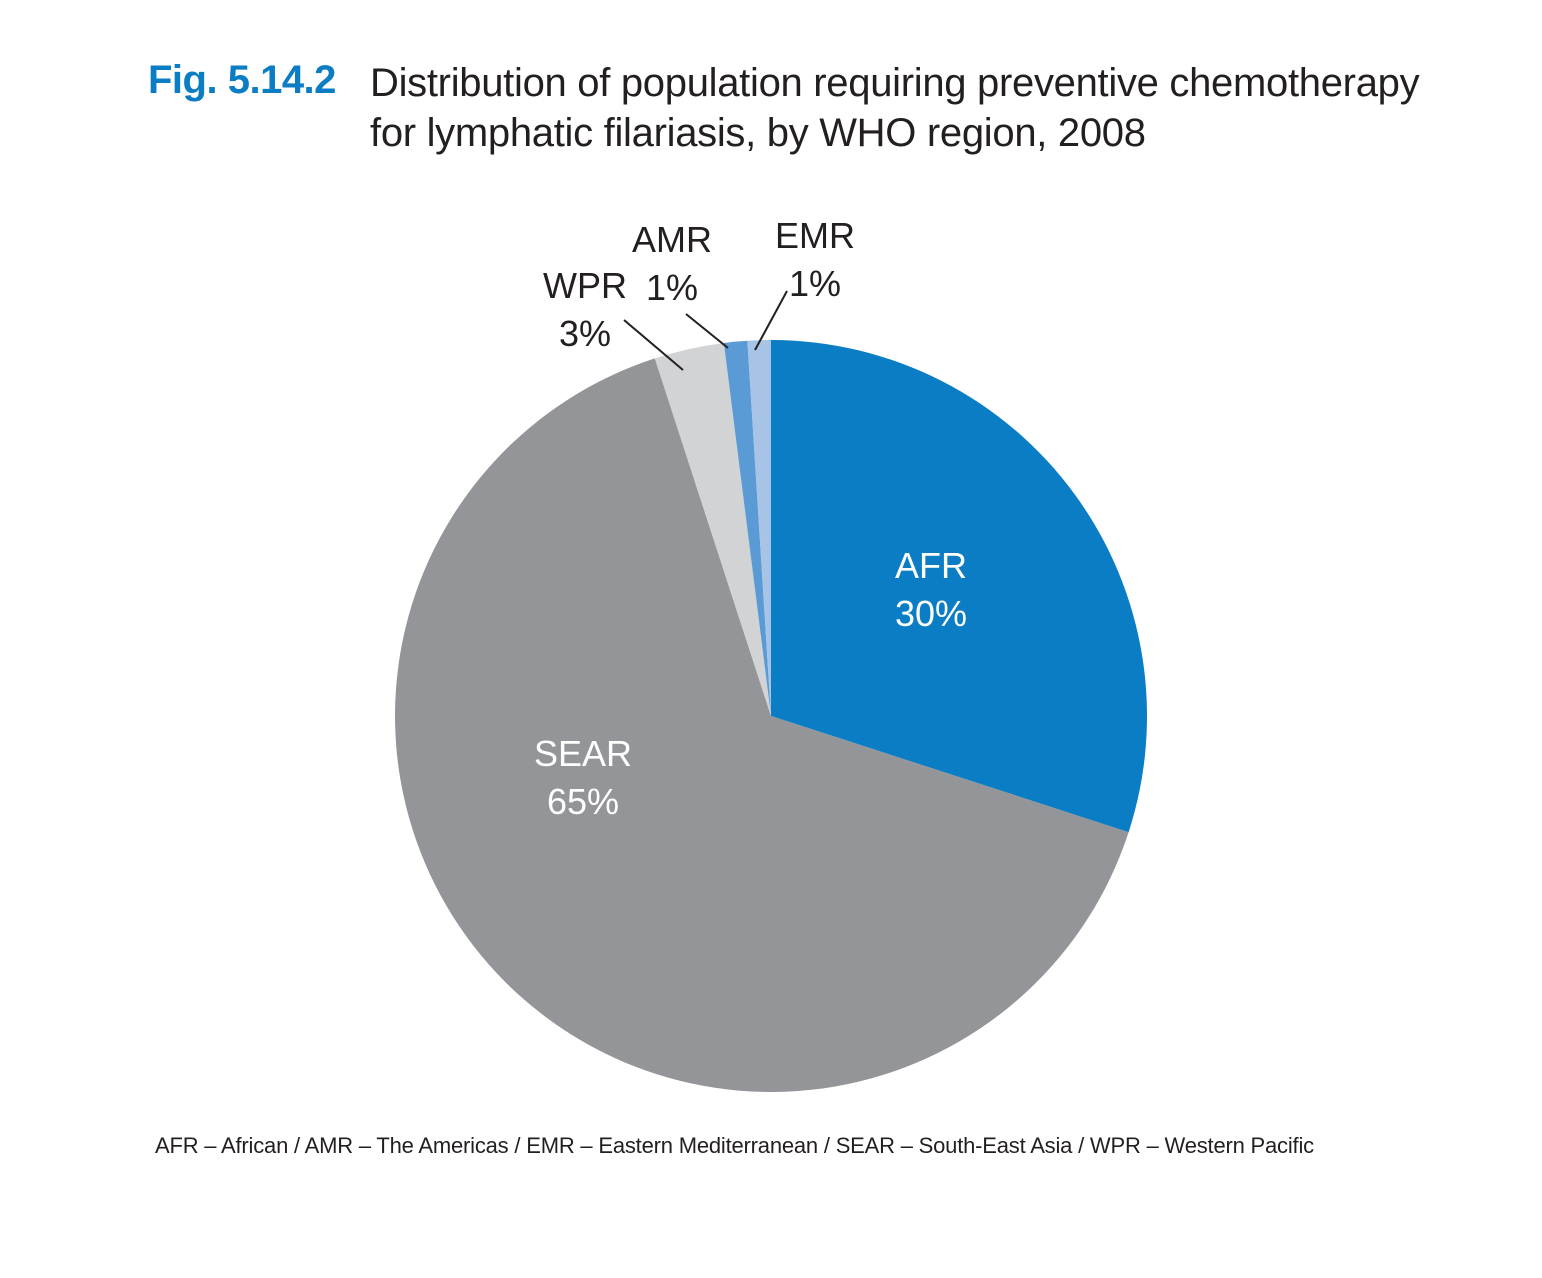 Image resolution: width=1542 pixels, height=1278 pixels. What do you see at coordinates (585, 333) in the screenshot?
I see `slice-label-percent: 3%` at bounding box center [585, 333].